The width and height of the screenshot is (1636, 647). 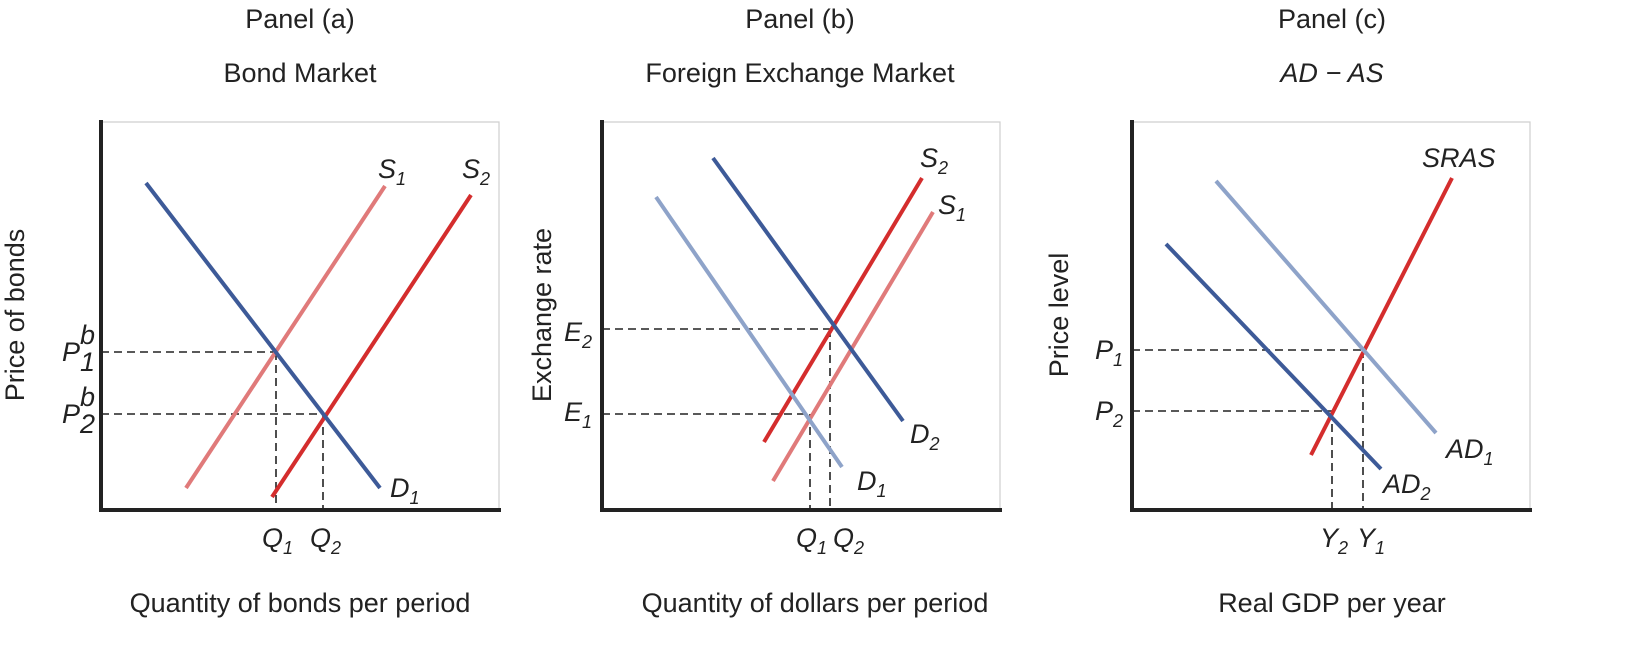 I want to click on panel-b-axes, so click(x=801, y=316).